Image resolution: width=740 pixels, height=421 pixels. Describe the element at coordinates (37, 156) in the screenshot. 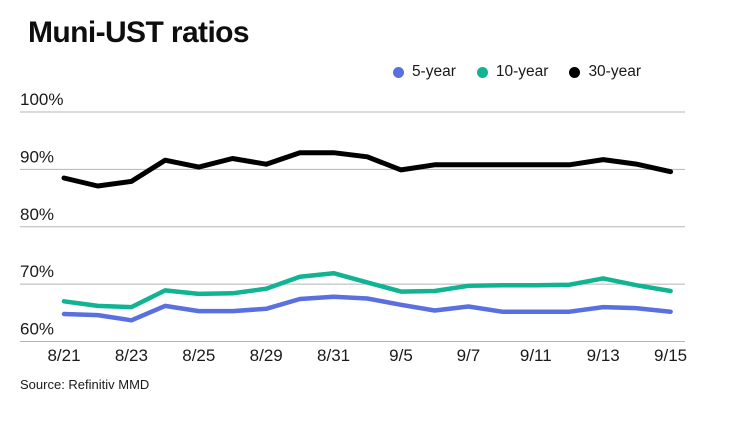

I see `y-tick-label: 90%` at that location.